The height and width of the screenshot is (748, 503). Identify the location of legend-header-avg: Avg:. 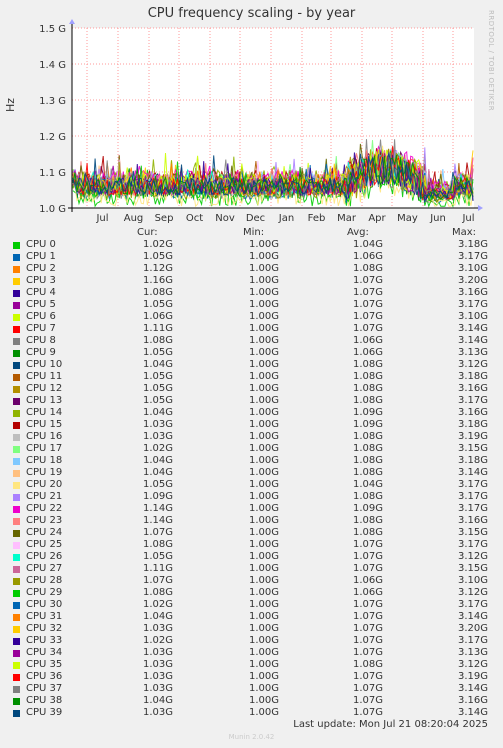
(358, 232).